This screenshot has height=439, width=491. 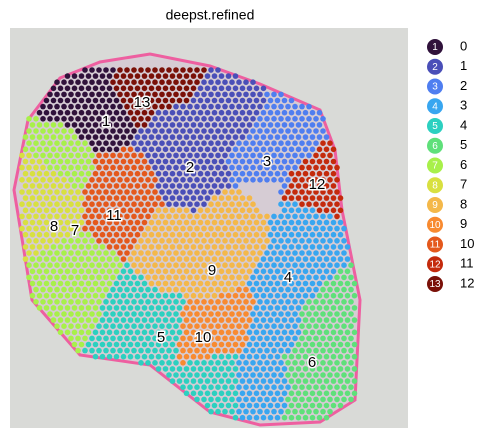 I want to click on legend-marker, so click(x=435, y=205).